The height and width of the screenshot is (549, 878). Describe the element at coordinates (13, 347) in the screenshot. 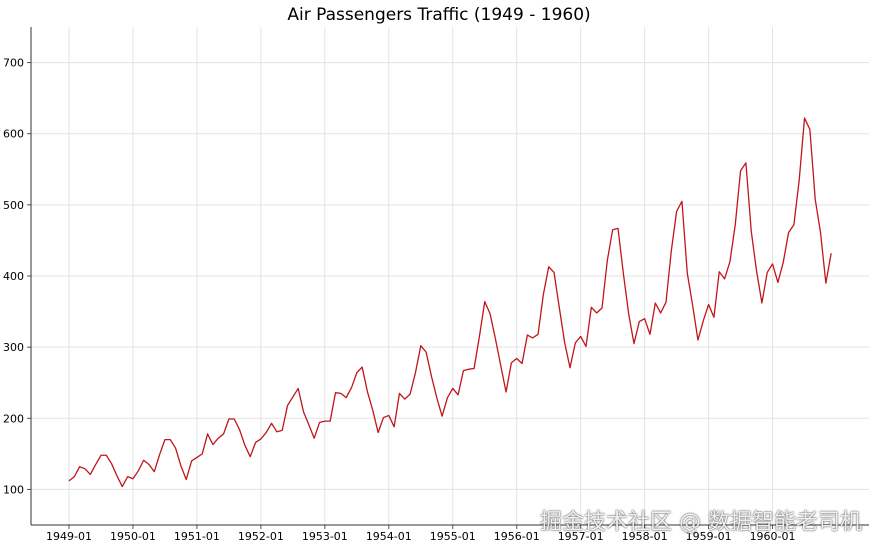

I see `y-tick-label: 300` at that location.